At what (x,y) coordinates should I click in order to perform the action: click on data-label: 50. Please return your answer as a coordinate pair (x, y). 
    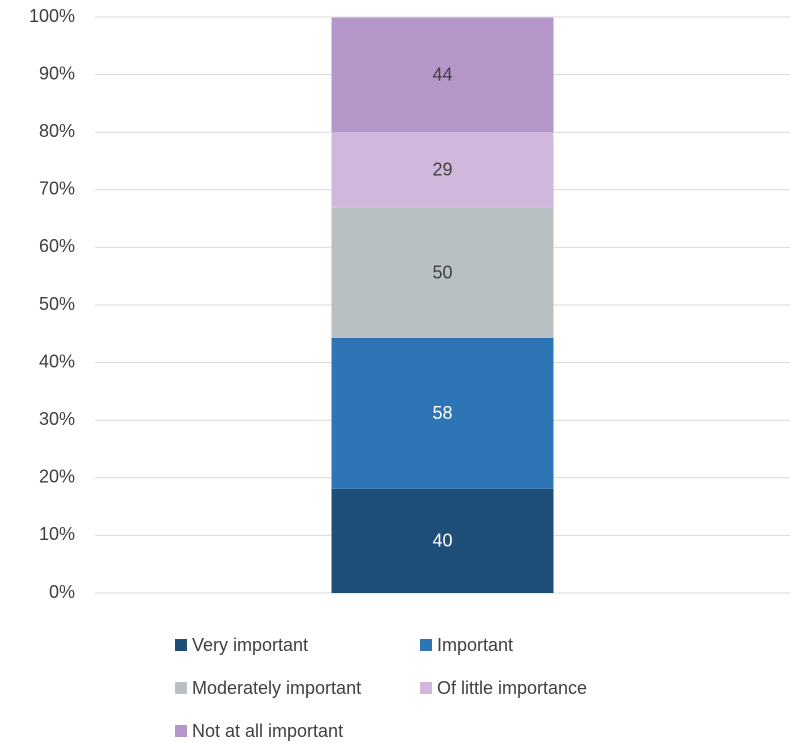
    Looking at the image, I should click on (442, 272).